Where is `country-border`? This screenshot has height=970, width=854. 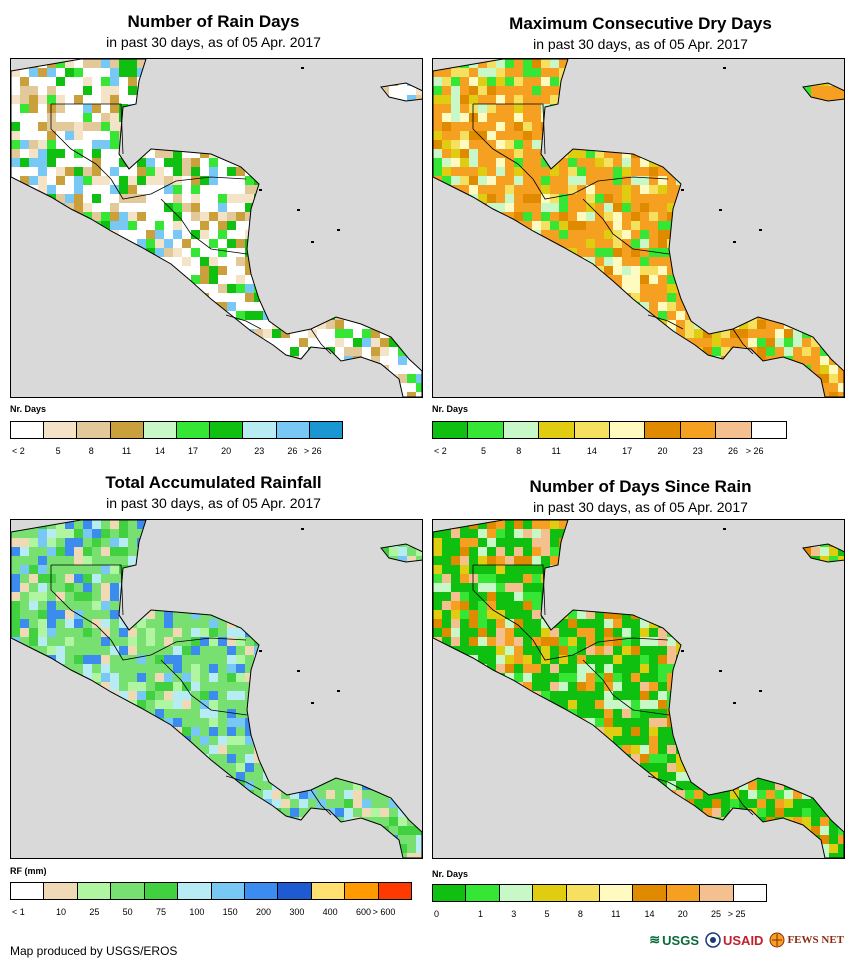 country-border is located at coordinates (600, 649).